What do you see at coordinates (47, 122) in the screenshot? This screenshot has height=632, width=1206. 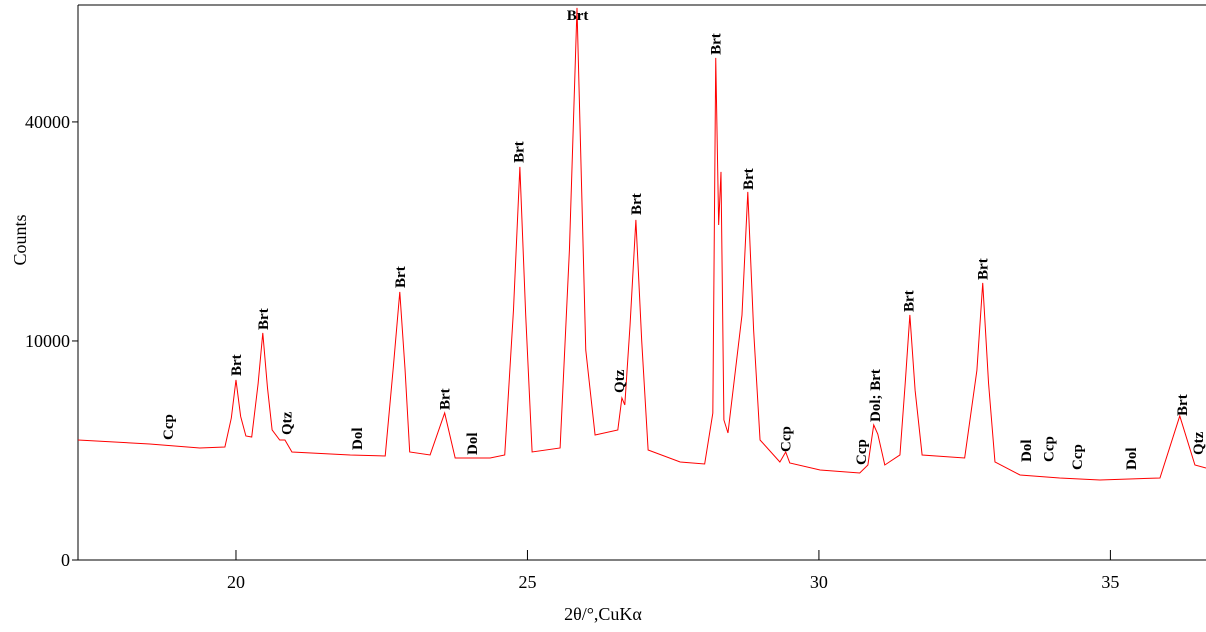 I see `y-tick-label: 40000` at bounding box center [47, 122].